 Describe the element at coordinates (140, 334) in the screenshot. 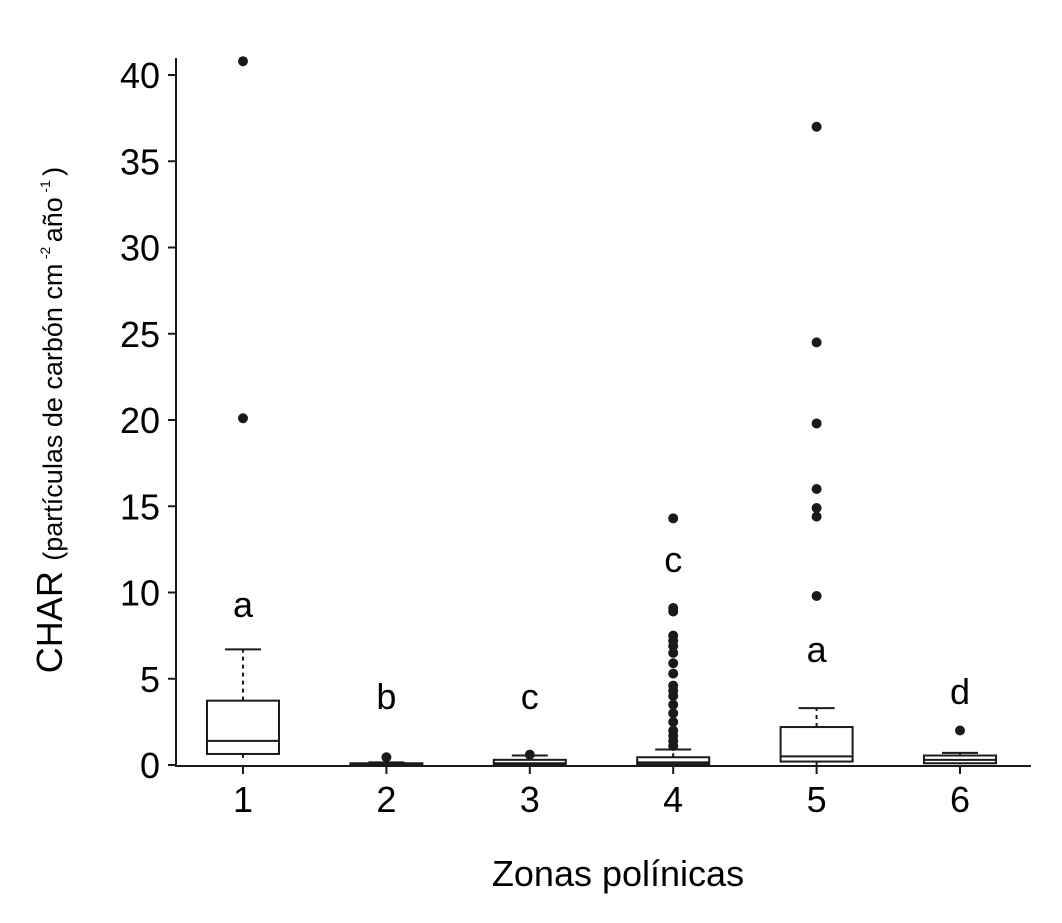

I see `y-tick-label: 25` at that location.